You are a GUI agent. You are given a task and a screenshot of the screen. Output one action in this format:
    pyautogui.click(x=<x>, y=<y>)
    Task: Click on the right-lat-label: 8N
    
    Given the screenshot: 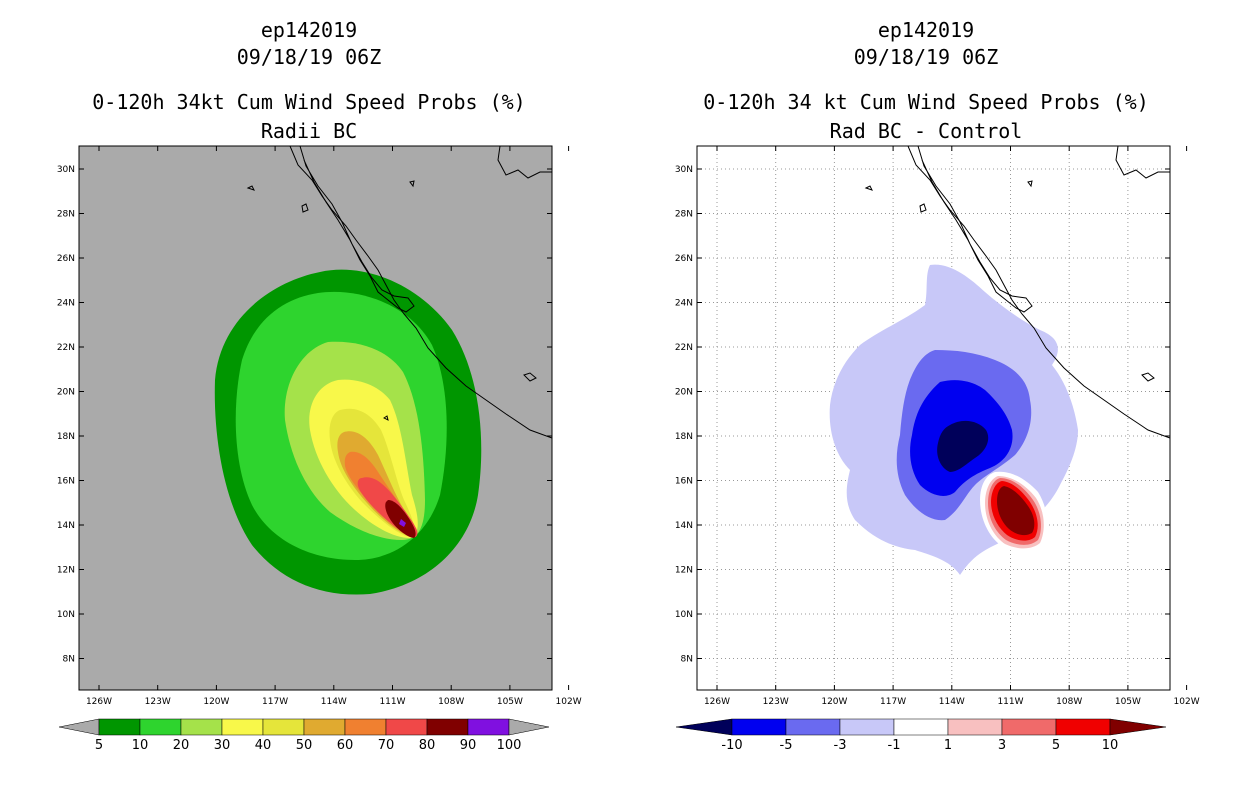 What is the action you would take?
    pyautogui.click(x=687, y=660)
    